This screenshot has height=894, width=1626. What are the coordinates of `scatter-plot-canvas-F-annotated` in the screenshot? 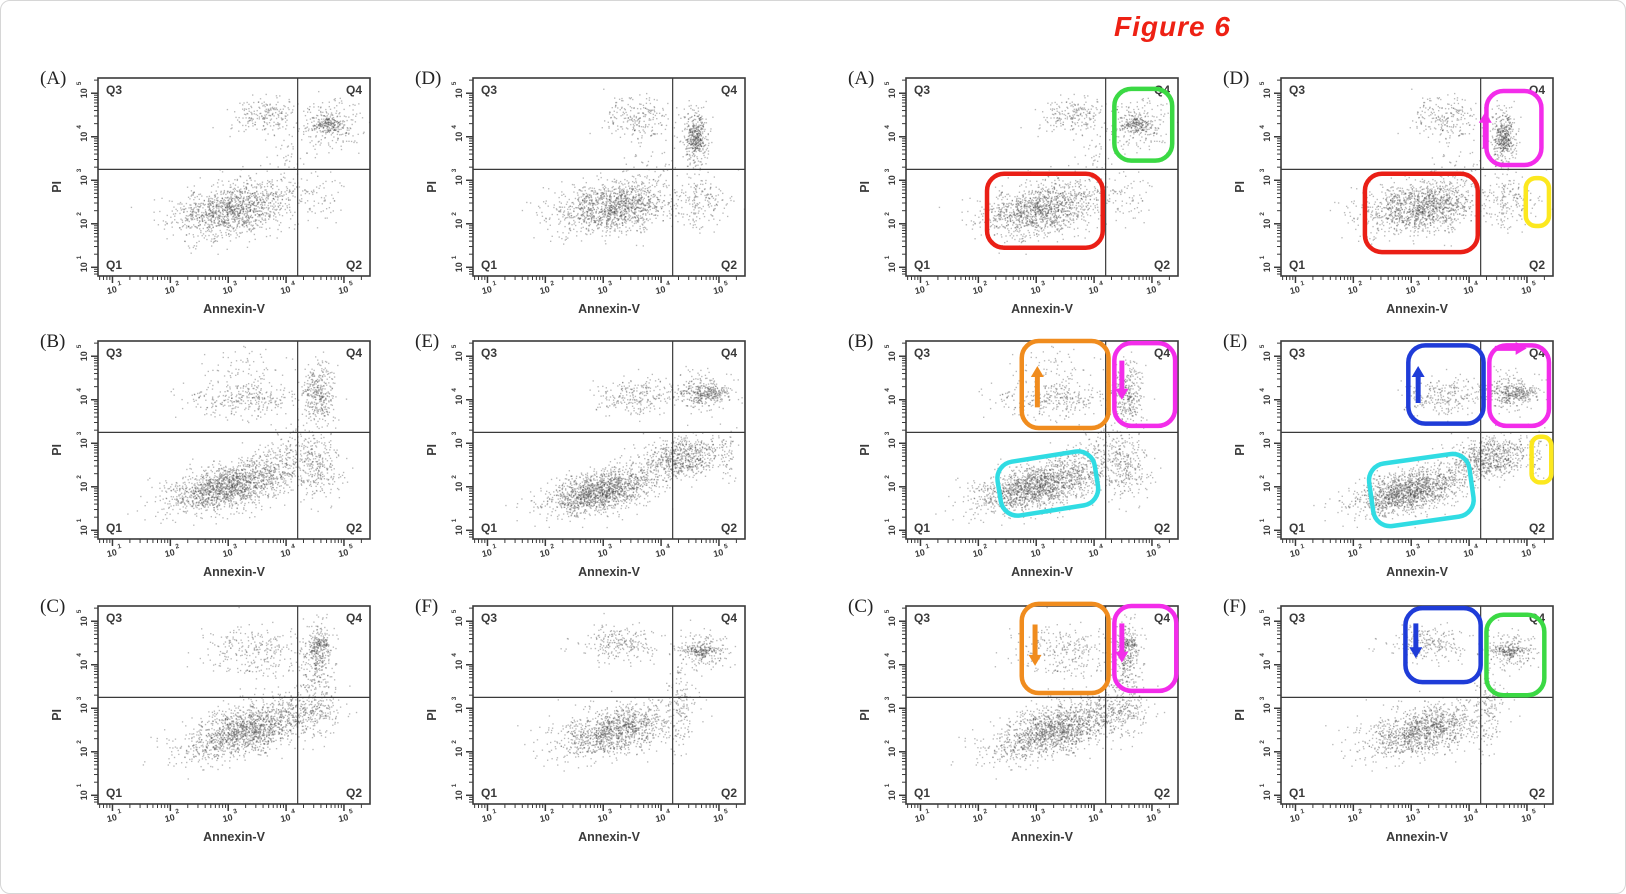 It's located at (1393, 723).